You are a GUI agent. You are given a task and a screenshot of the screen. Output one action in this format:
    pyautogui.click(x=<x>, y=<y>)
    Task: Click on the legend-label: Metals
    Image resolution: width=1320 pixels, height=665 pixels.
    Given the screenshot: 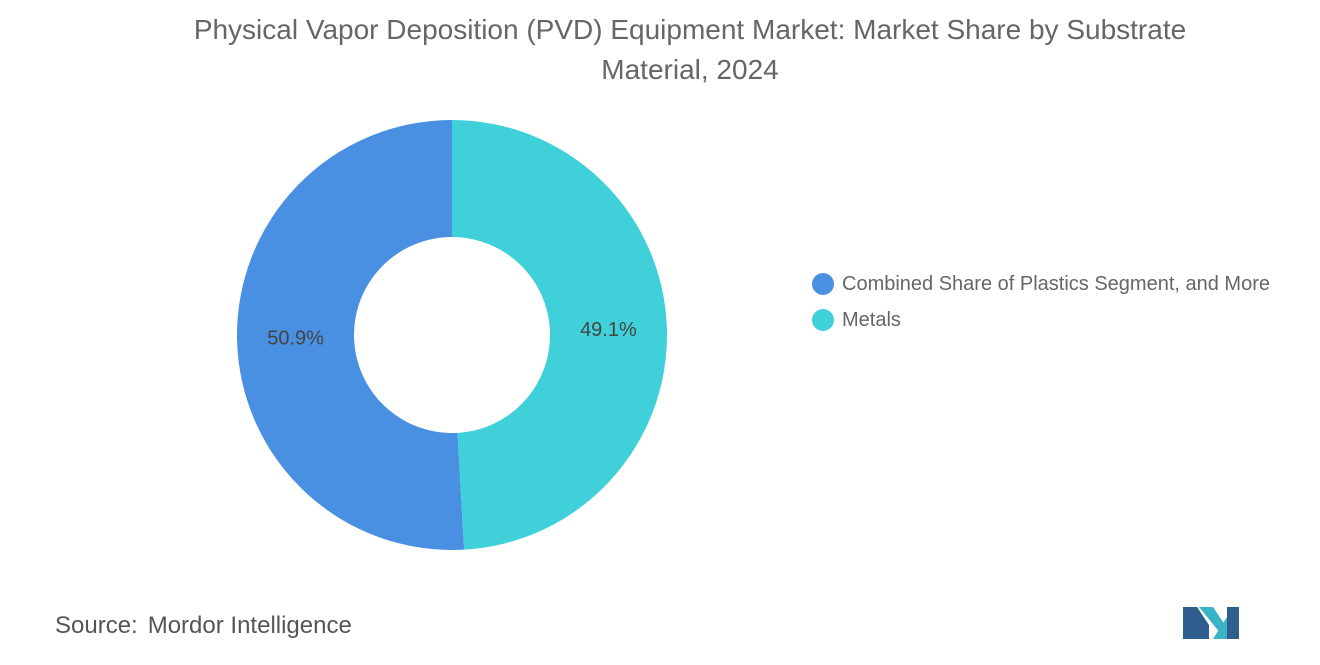 What is the action you would take?
    pyautogui.click(x=871, y=320)
    